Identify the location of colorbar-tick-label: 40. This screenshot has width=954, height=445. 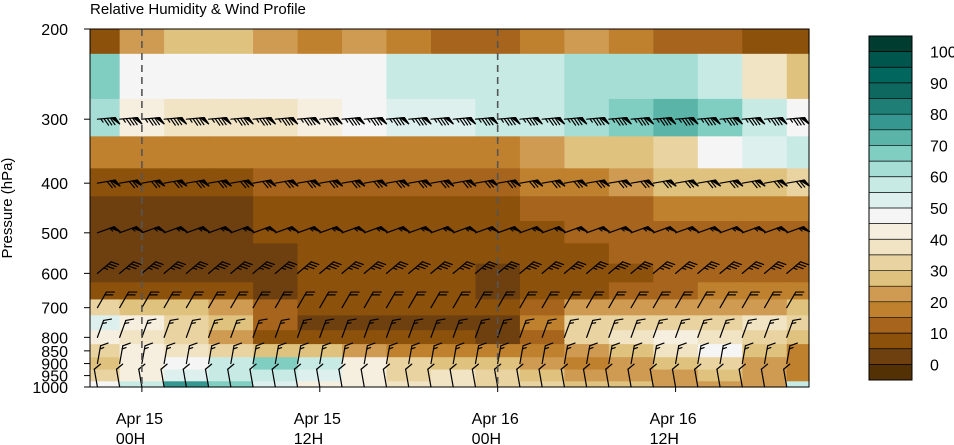
(939, 240).